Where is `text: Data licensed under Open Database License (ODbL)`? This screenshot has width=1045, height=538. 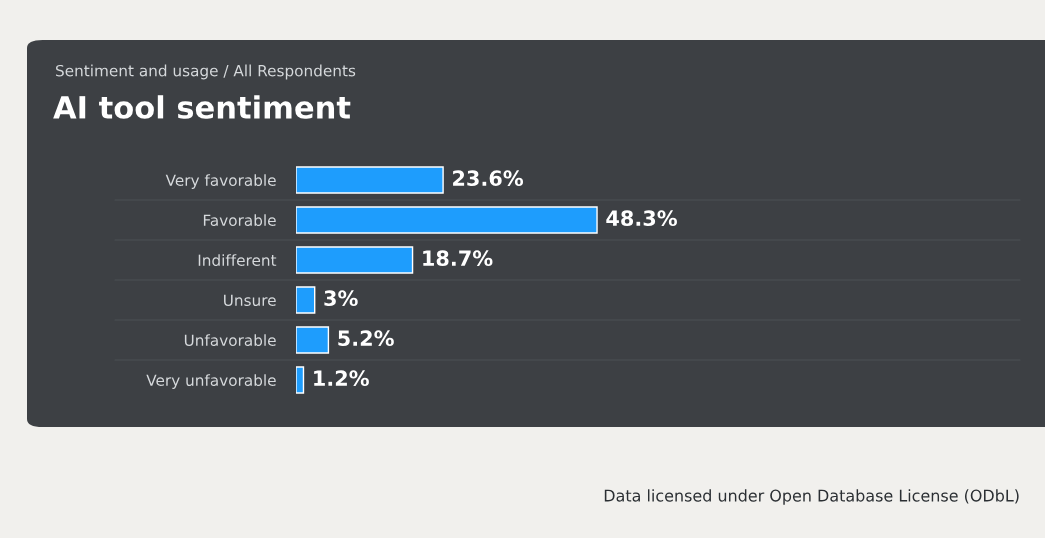 text: Data licensed under Open Database License (ODbL) is located at coordinates (811, 497).